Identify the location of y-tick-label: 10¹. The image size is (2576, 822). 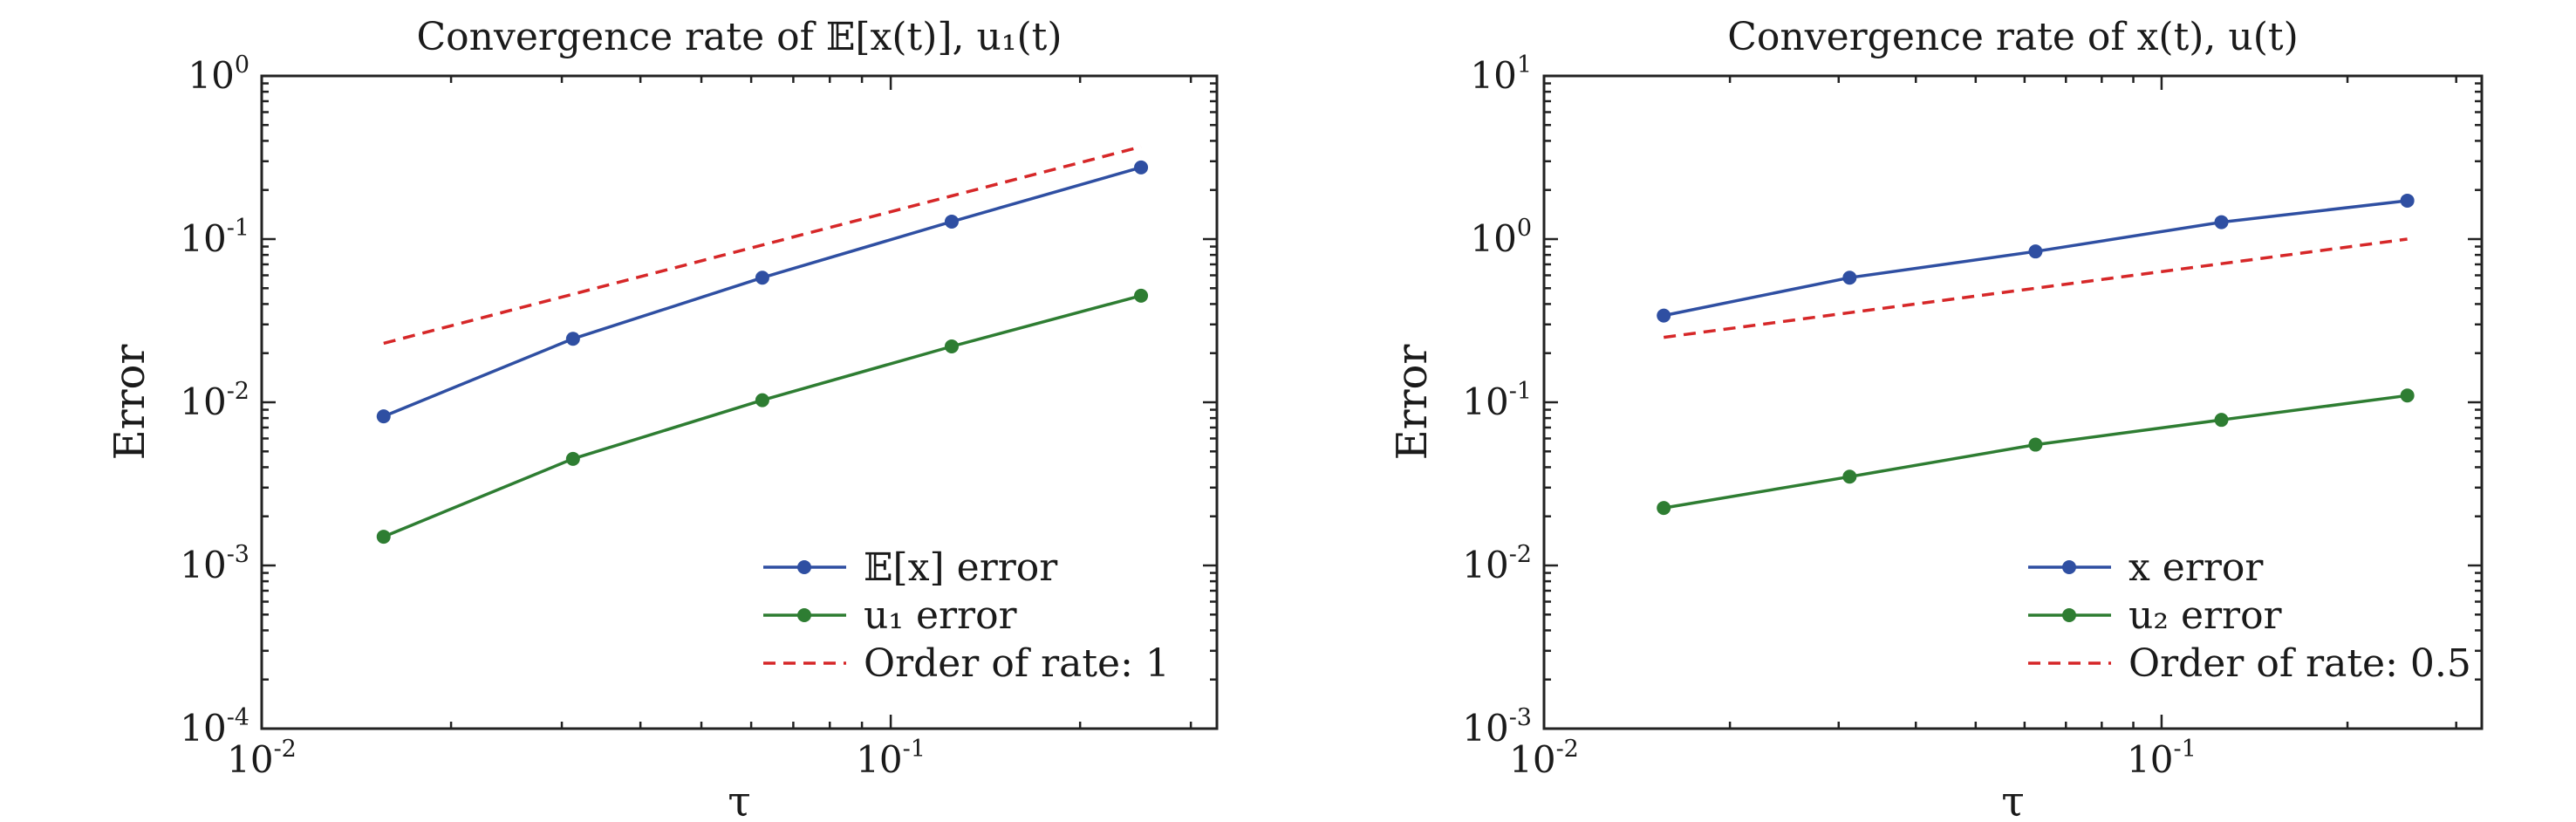
(1501, 74).